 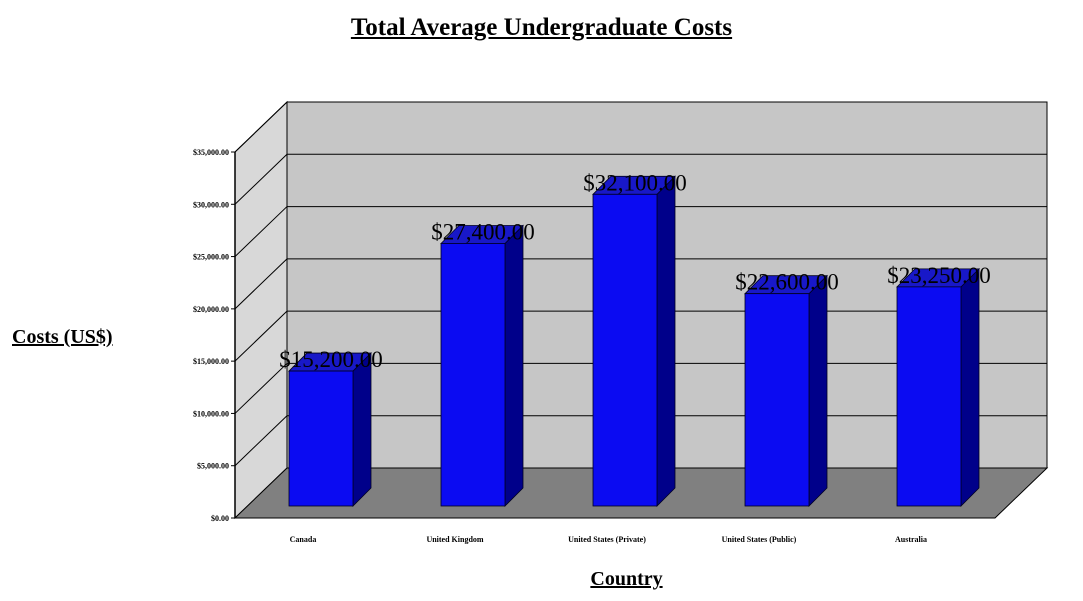 What do you see at coordinates (787, 282) in the screenshot?
I see `data-label: $22,600.00` at bounding box center [787, 282].